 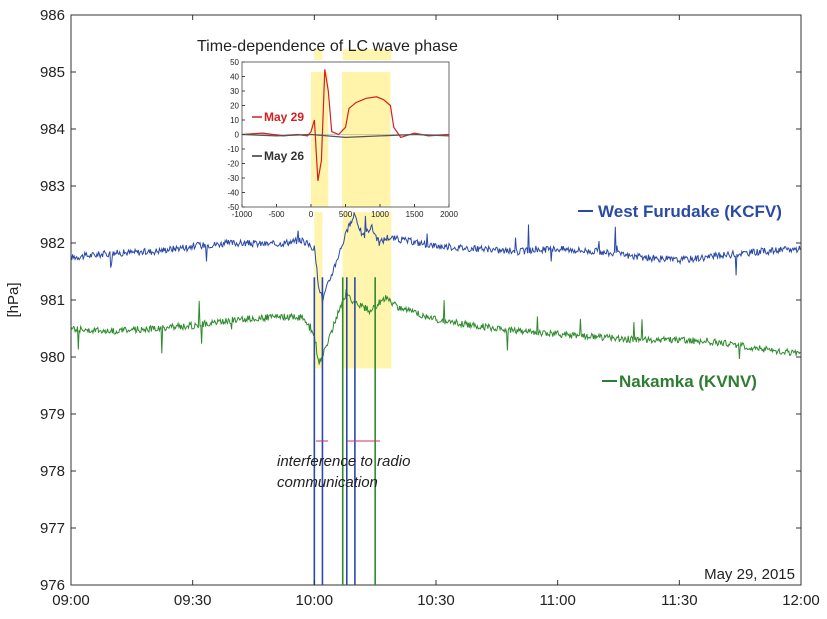 What do you see at coordinates (380, 214) in the screenshot?
I see `inset-x-label-4: 1000` at bounding box center [380, 214].